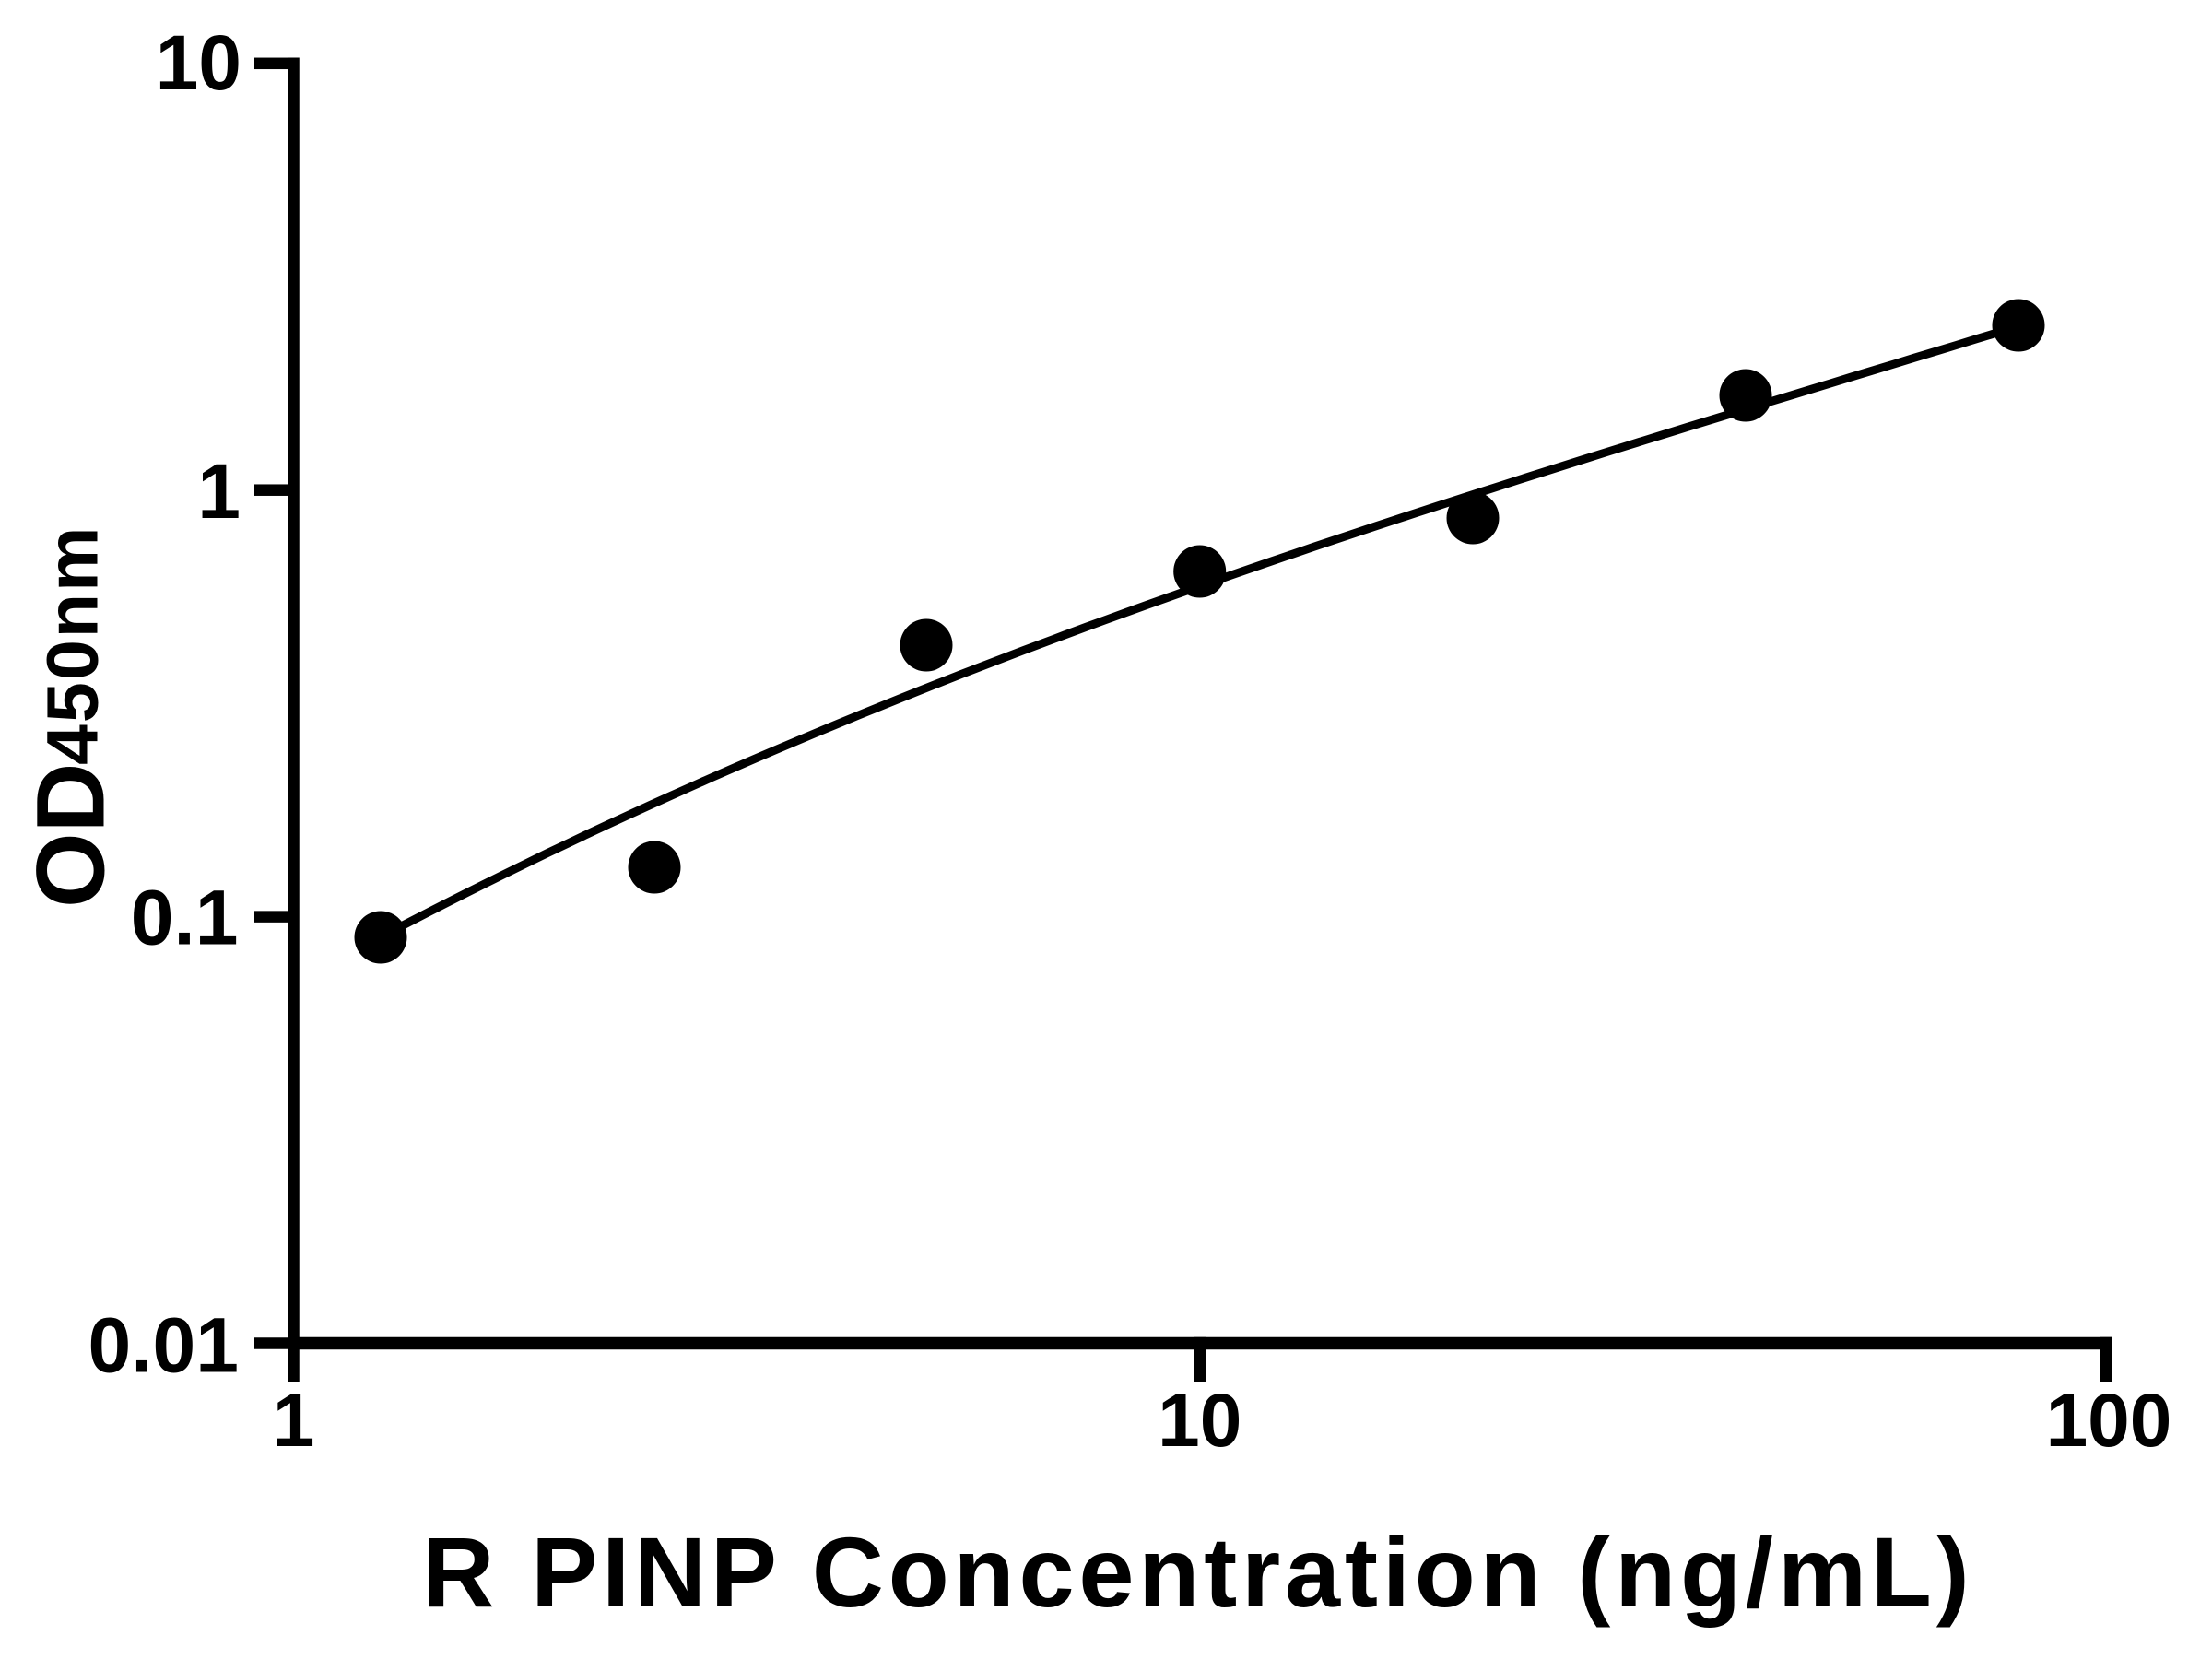 The width and height of the screenshot is (2212, 1659). Describe the element at coordinates (1197, 1572) in the screenshot. I see `svg-text: R PINP Concentration (ng/mL)` at that location.